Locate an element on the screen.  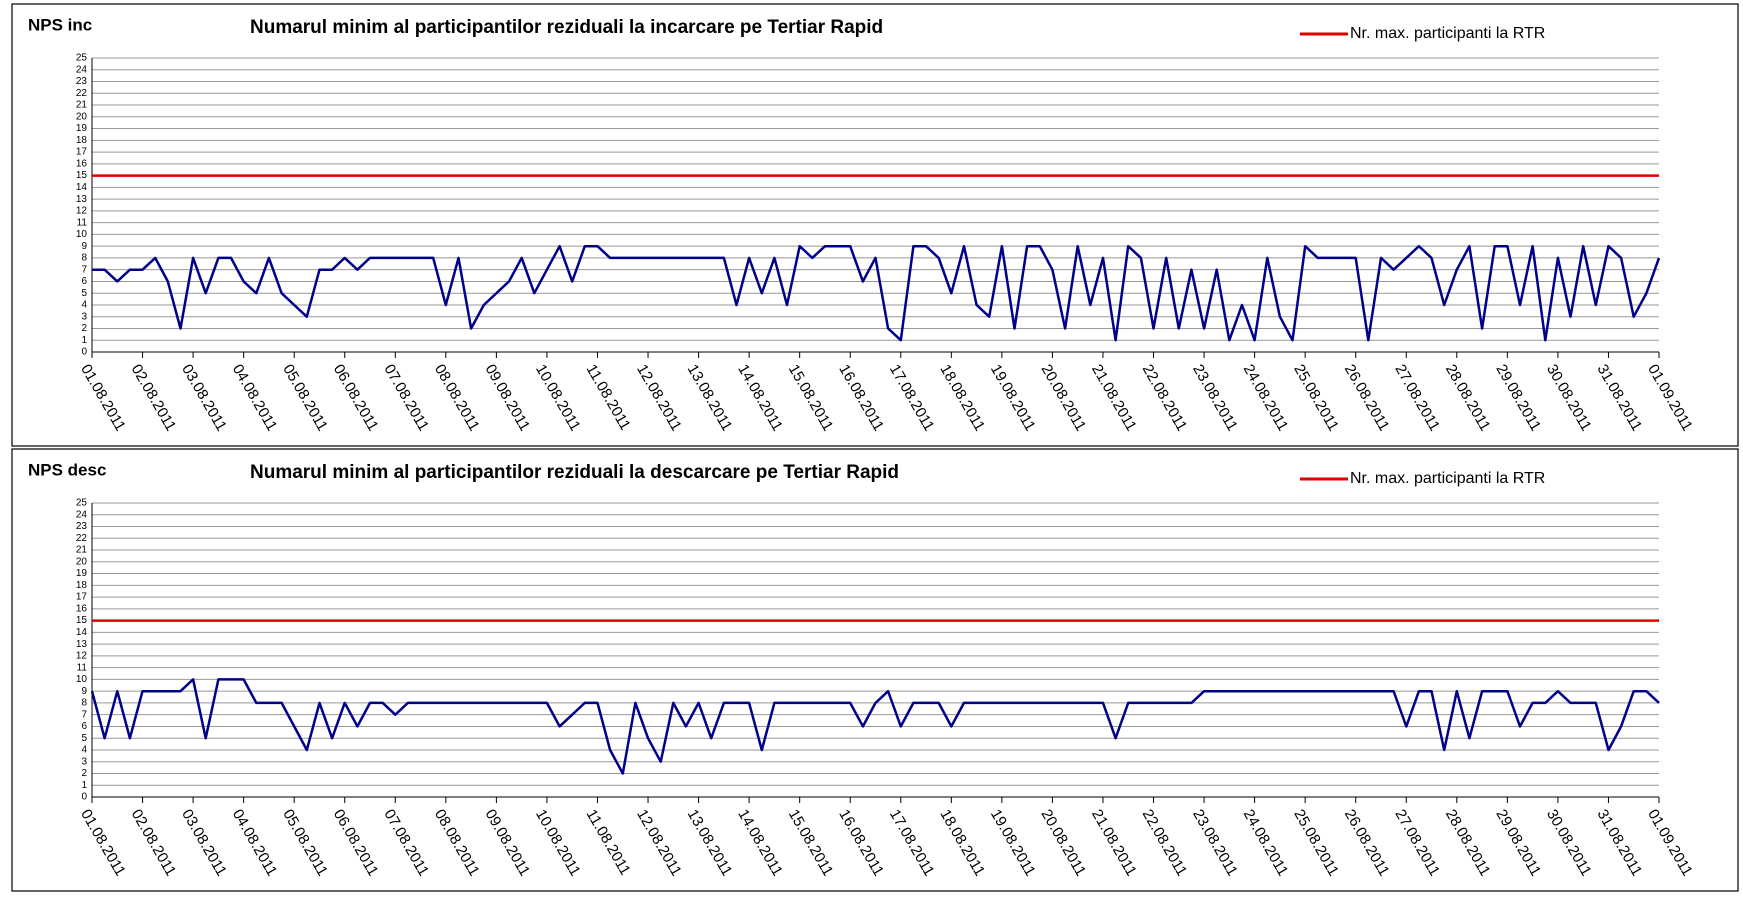
x-tick-label: 18.08.2011 is located at coordinates (962, 397).